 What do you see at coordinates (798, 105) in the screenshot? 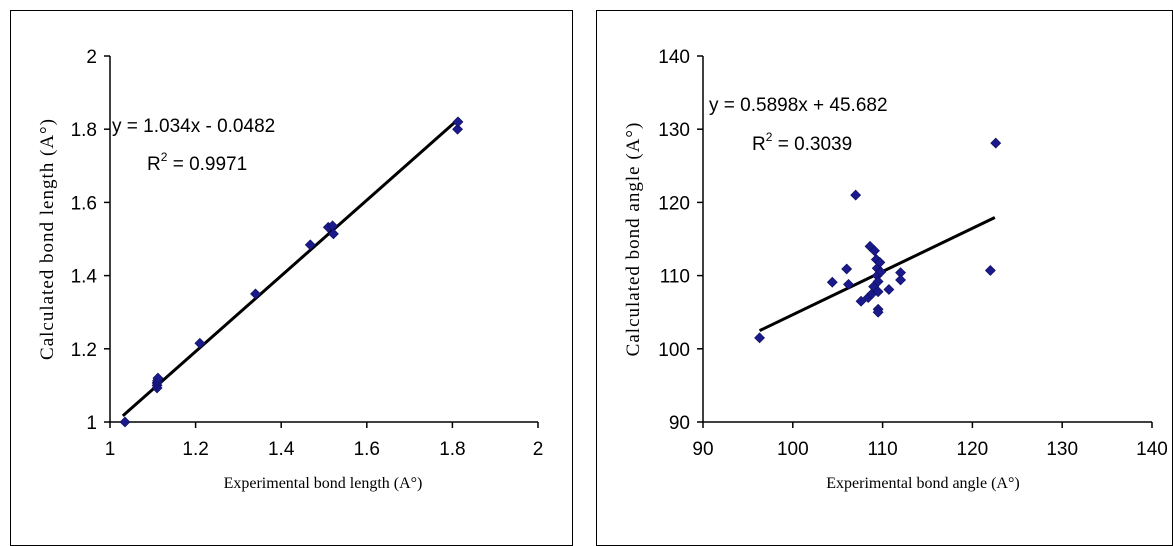
I see `equation-label: y = 0.5898x + 45.682` at bounding box center [798, 105].